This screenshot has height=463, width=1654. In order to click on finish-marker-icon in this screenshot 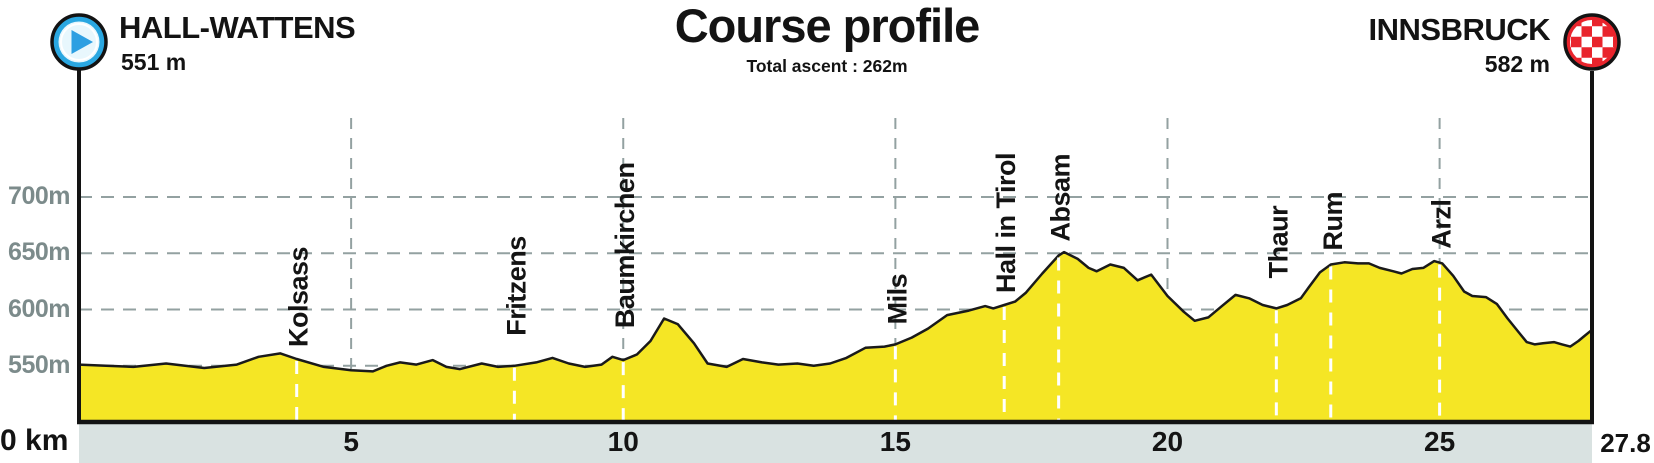, I will do `click(1592, 42)`.